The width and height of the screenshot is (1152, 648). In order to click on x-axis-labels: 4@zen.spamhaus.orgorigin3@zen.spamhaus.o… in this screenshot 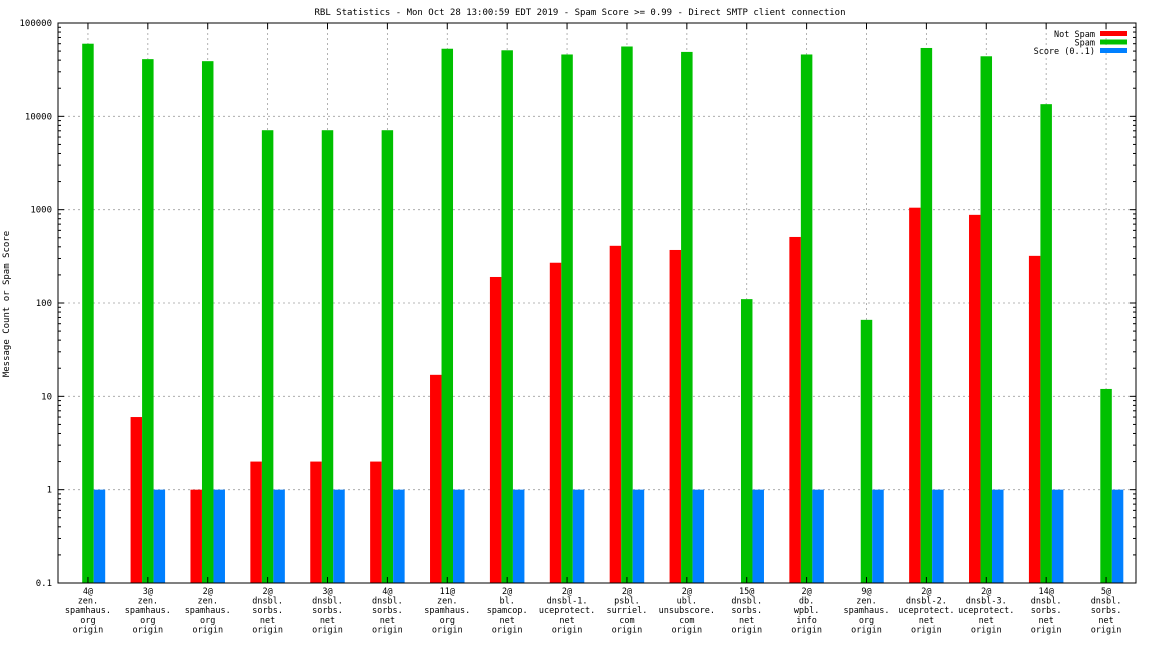, I will do `click(593, 611)`.